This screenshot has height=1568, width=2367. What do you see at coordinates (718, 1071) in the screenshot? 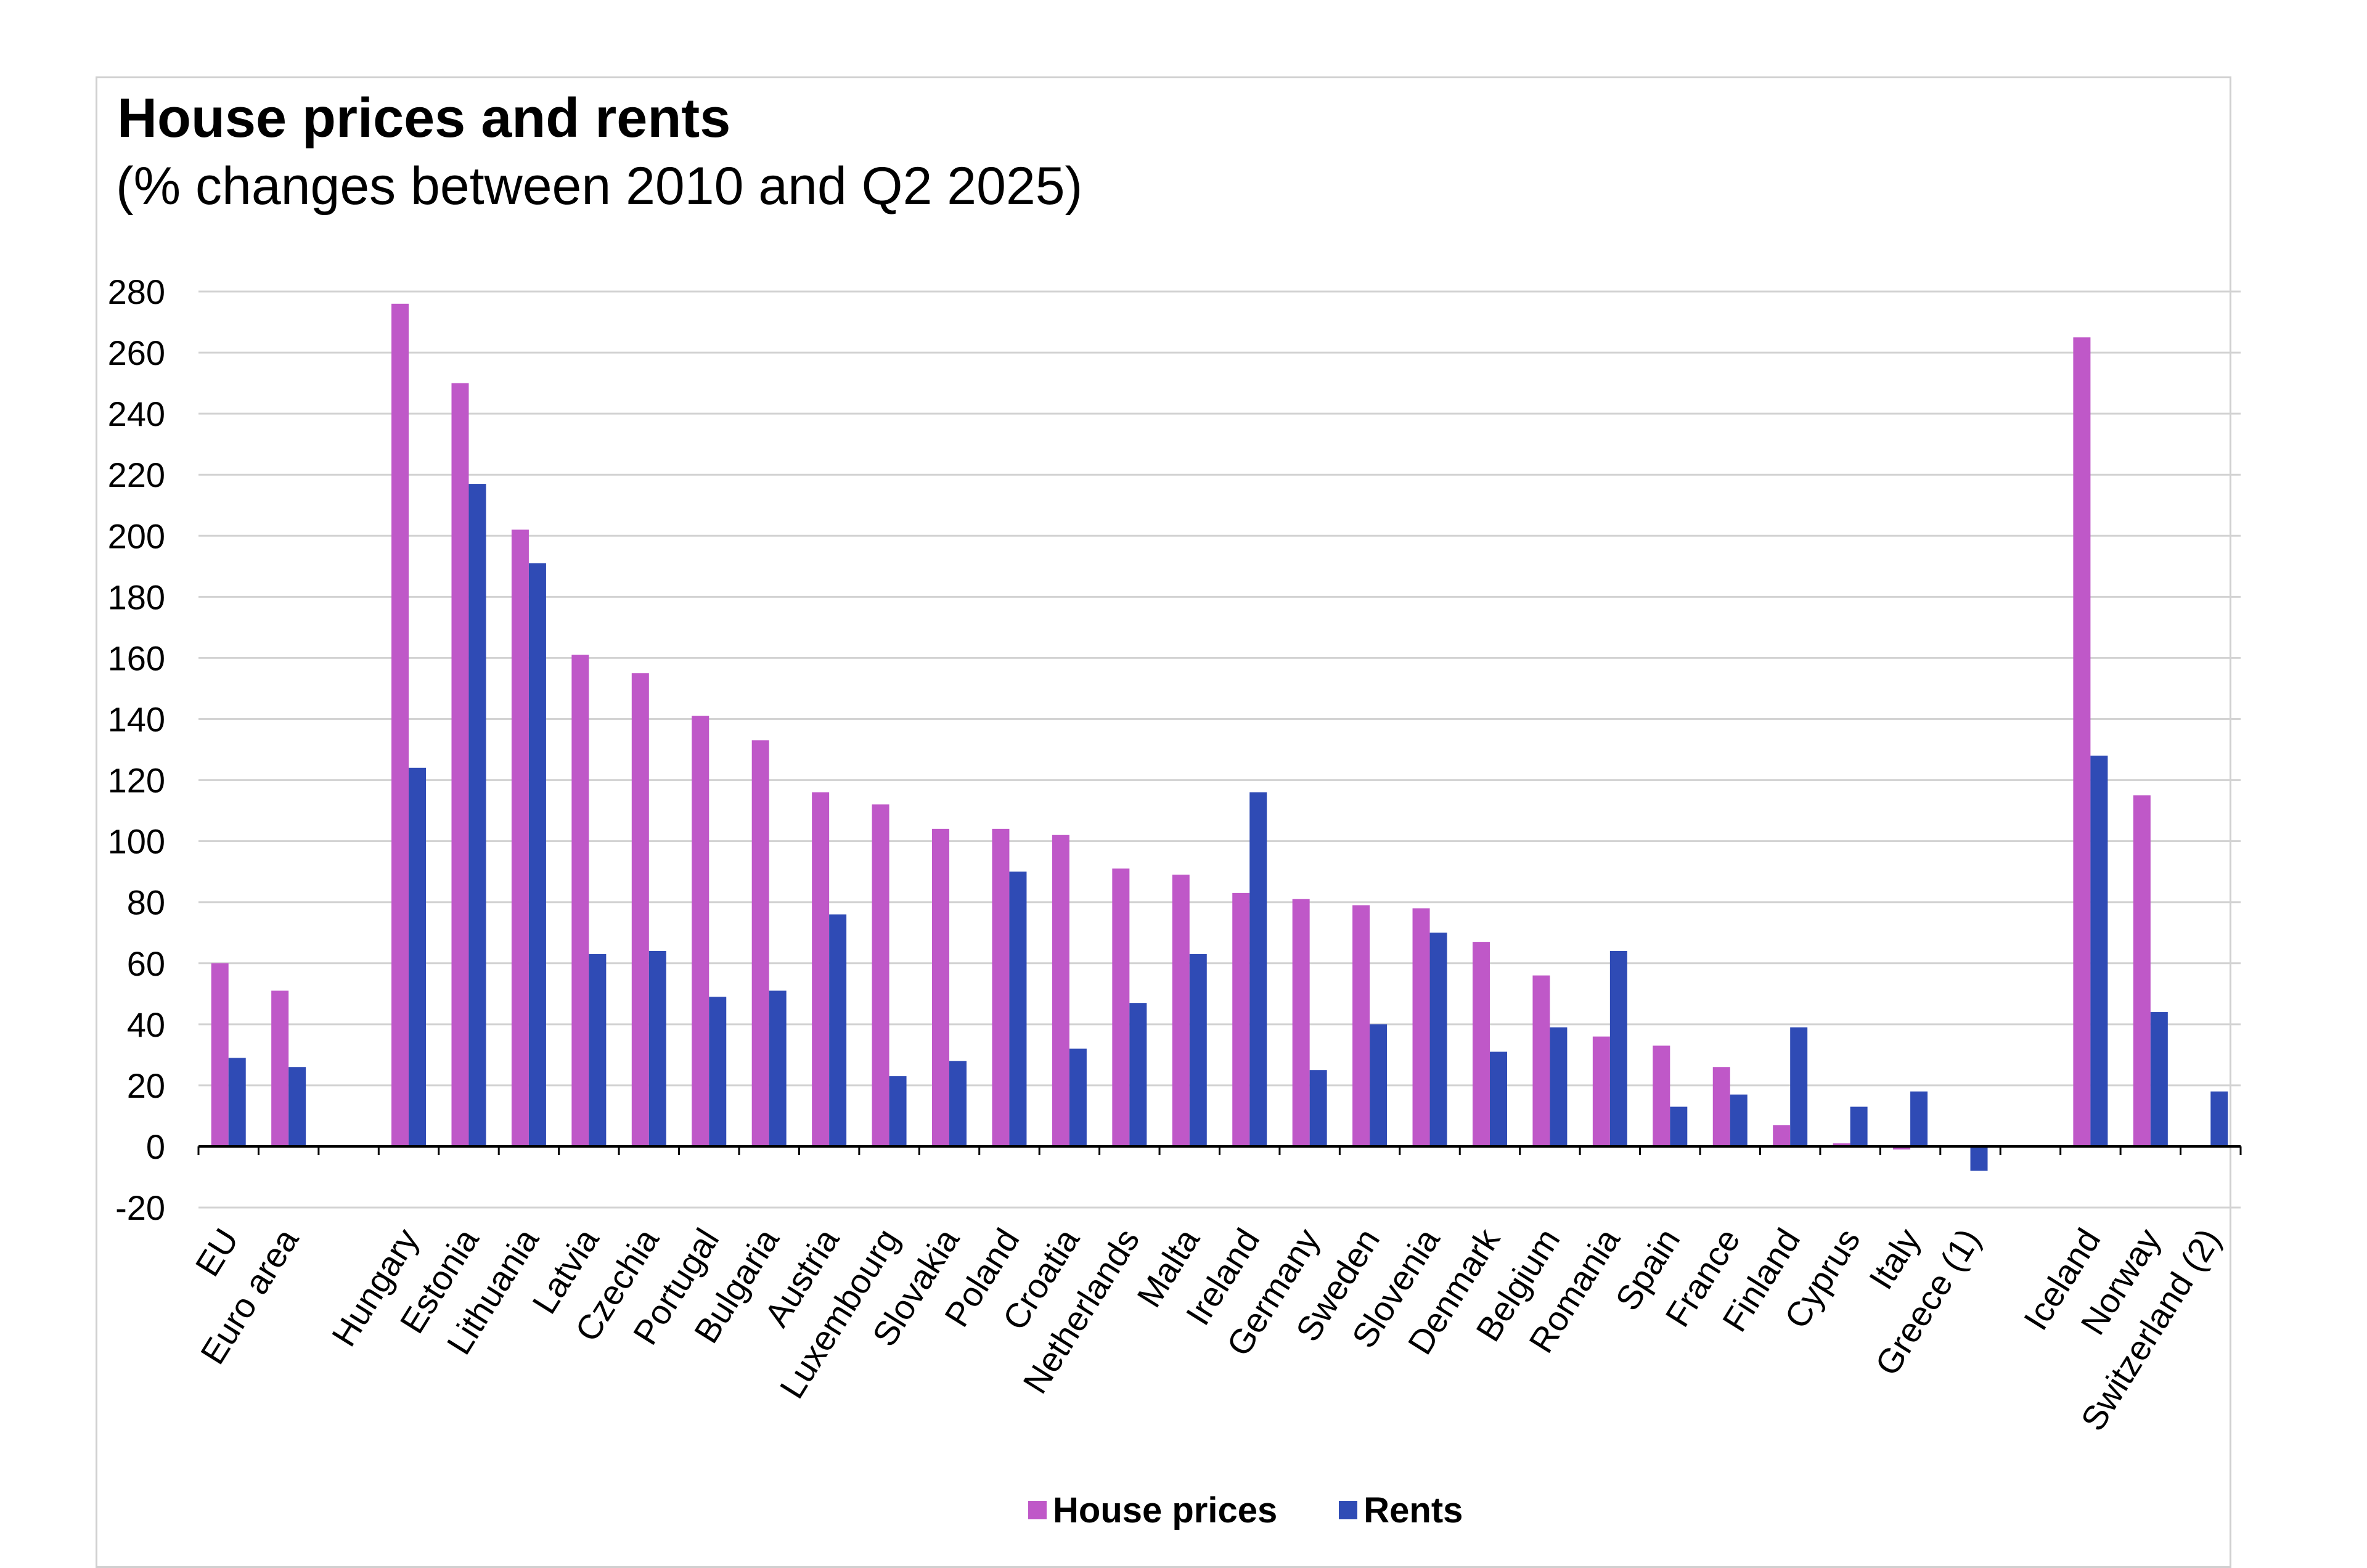
I see `bar-rents-portugal` at bounding box center [718, 1071].